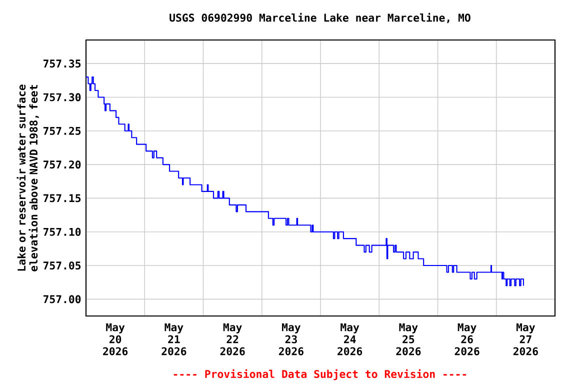  What do you see at coordinates (62, 97) in the screenshot?
I see `y-tick-label: 757.30` at bounding box center [62, 97].